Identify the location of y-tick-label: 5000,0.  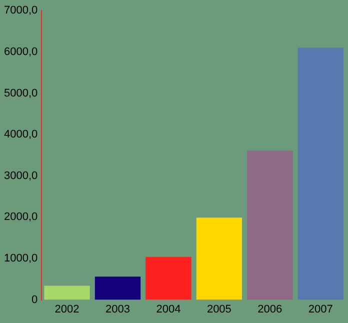
(21, 93).